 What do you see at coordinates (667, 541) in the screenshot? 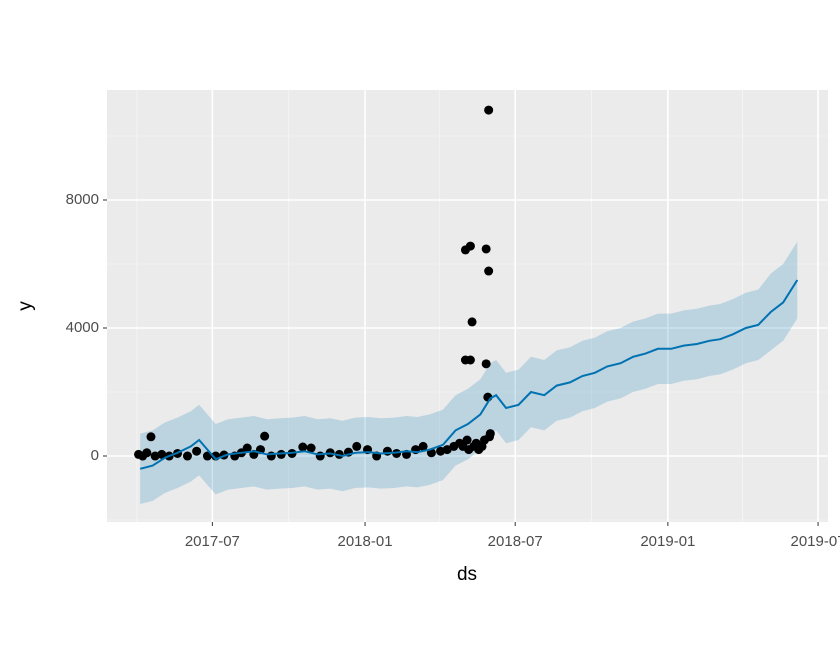
I see `x-tick-label: 2019-01` at bounding box center [667, 541].